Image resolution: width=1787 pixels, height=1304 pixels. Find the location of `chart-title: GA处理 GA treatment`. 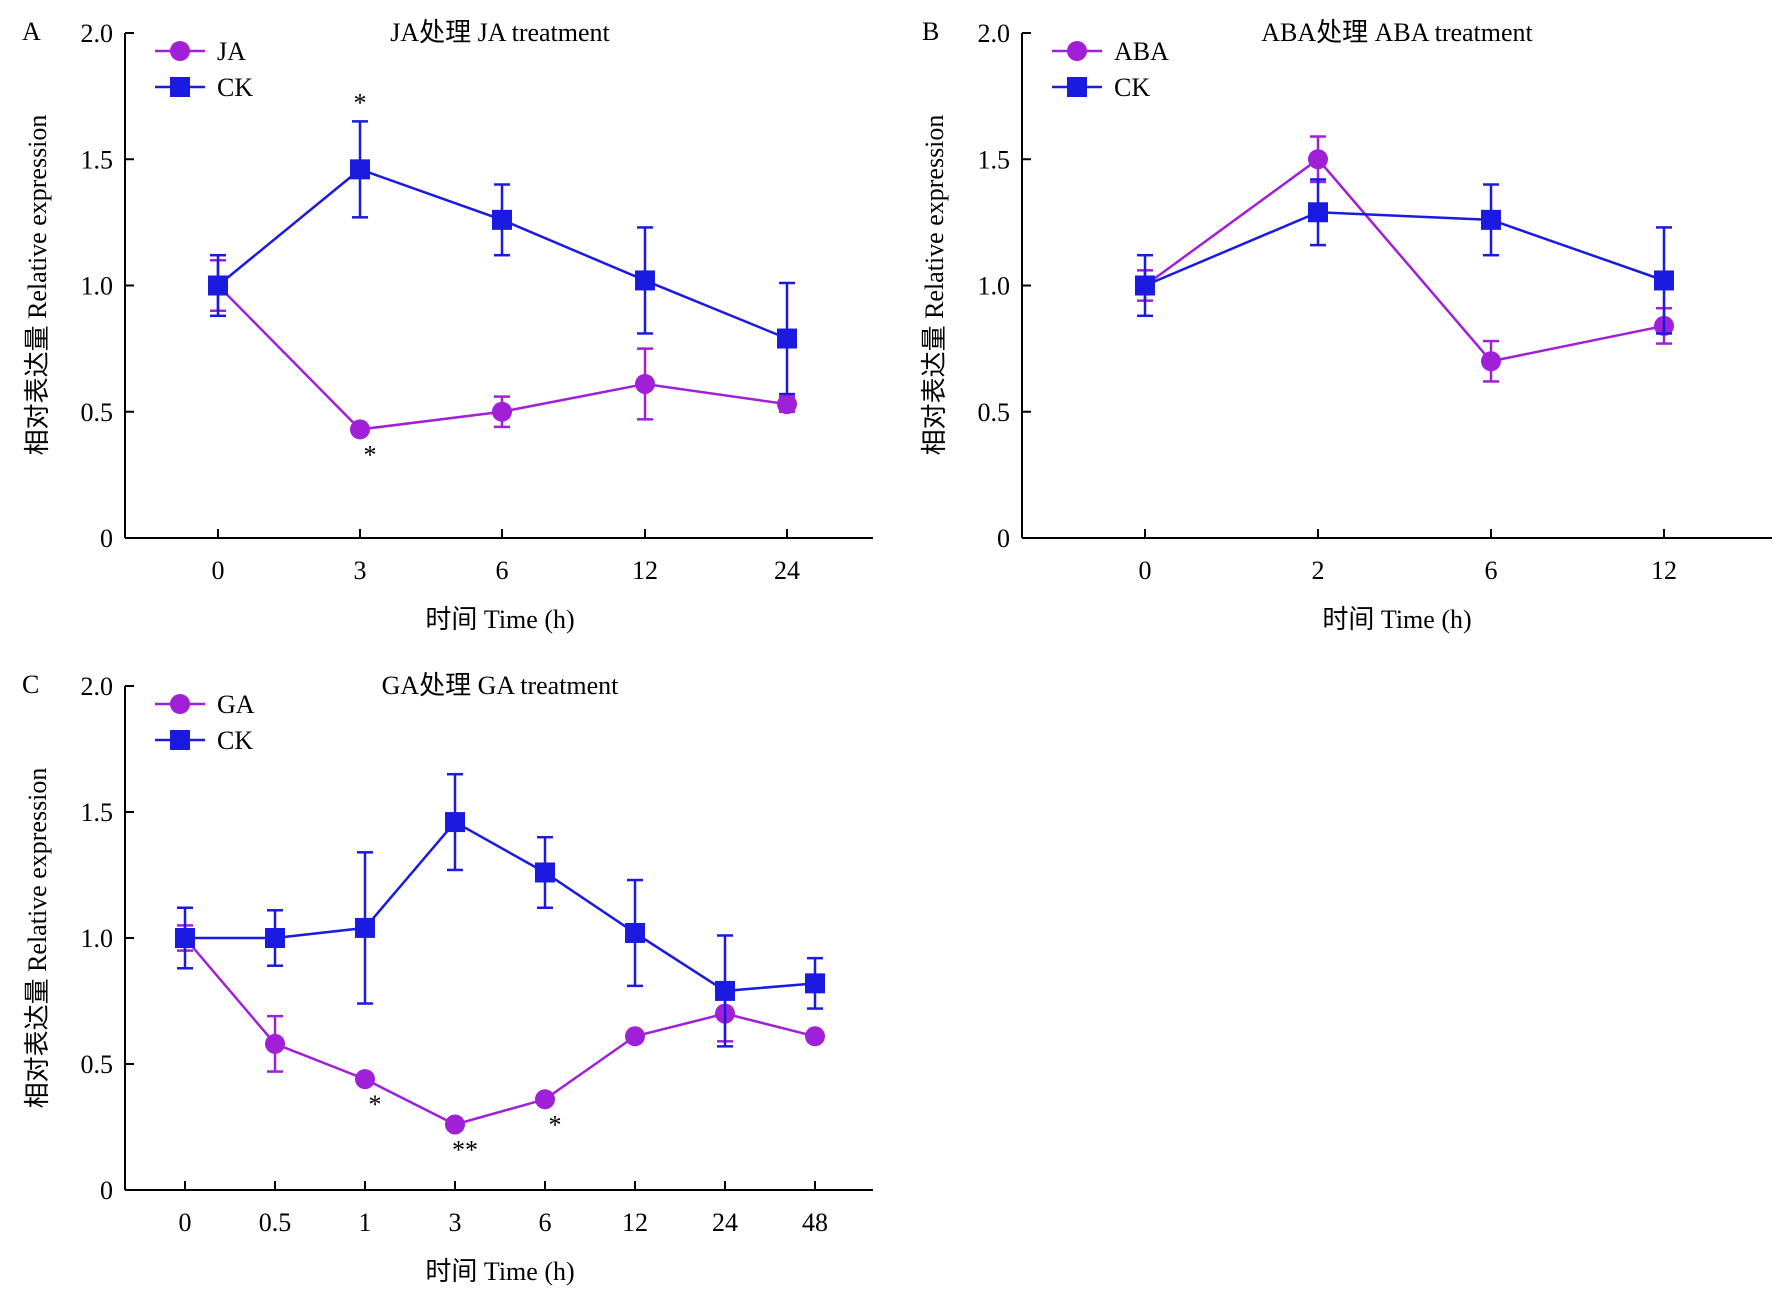

chart-title: GA处理 GA treatment is located at coordinates (501, 685).